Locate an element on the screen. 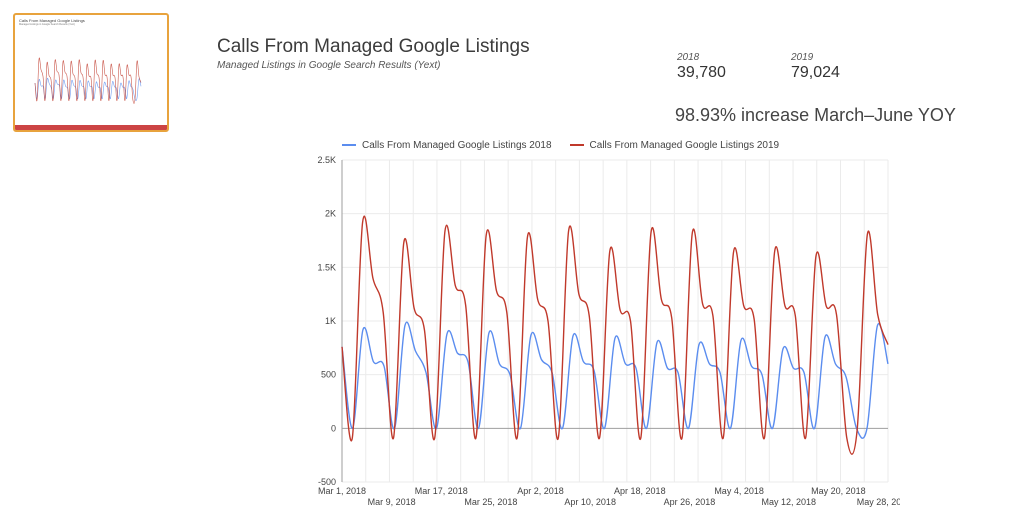  x-tick-label: Mar 9, 2018 is located at coordinates (392, 502).